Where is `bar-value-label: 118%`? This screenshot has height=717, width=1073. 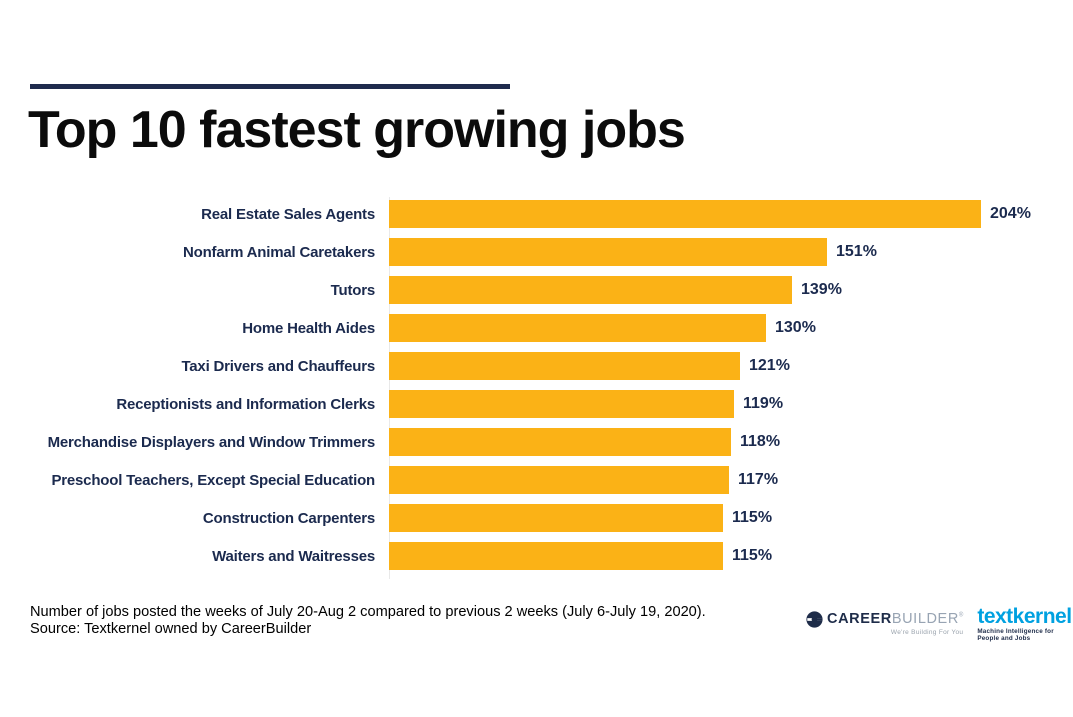 bar-value-label: 118% is located at coordinates (760, 441).